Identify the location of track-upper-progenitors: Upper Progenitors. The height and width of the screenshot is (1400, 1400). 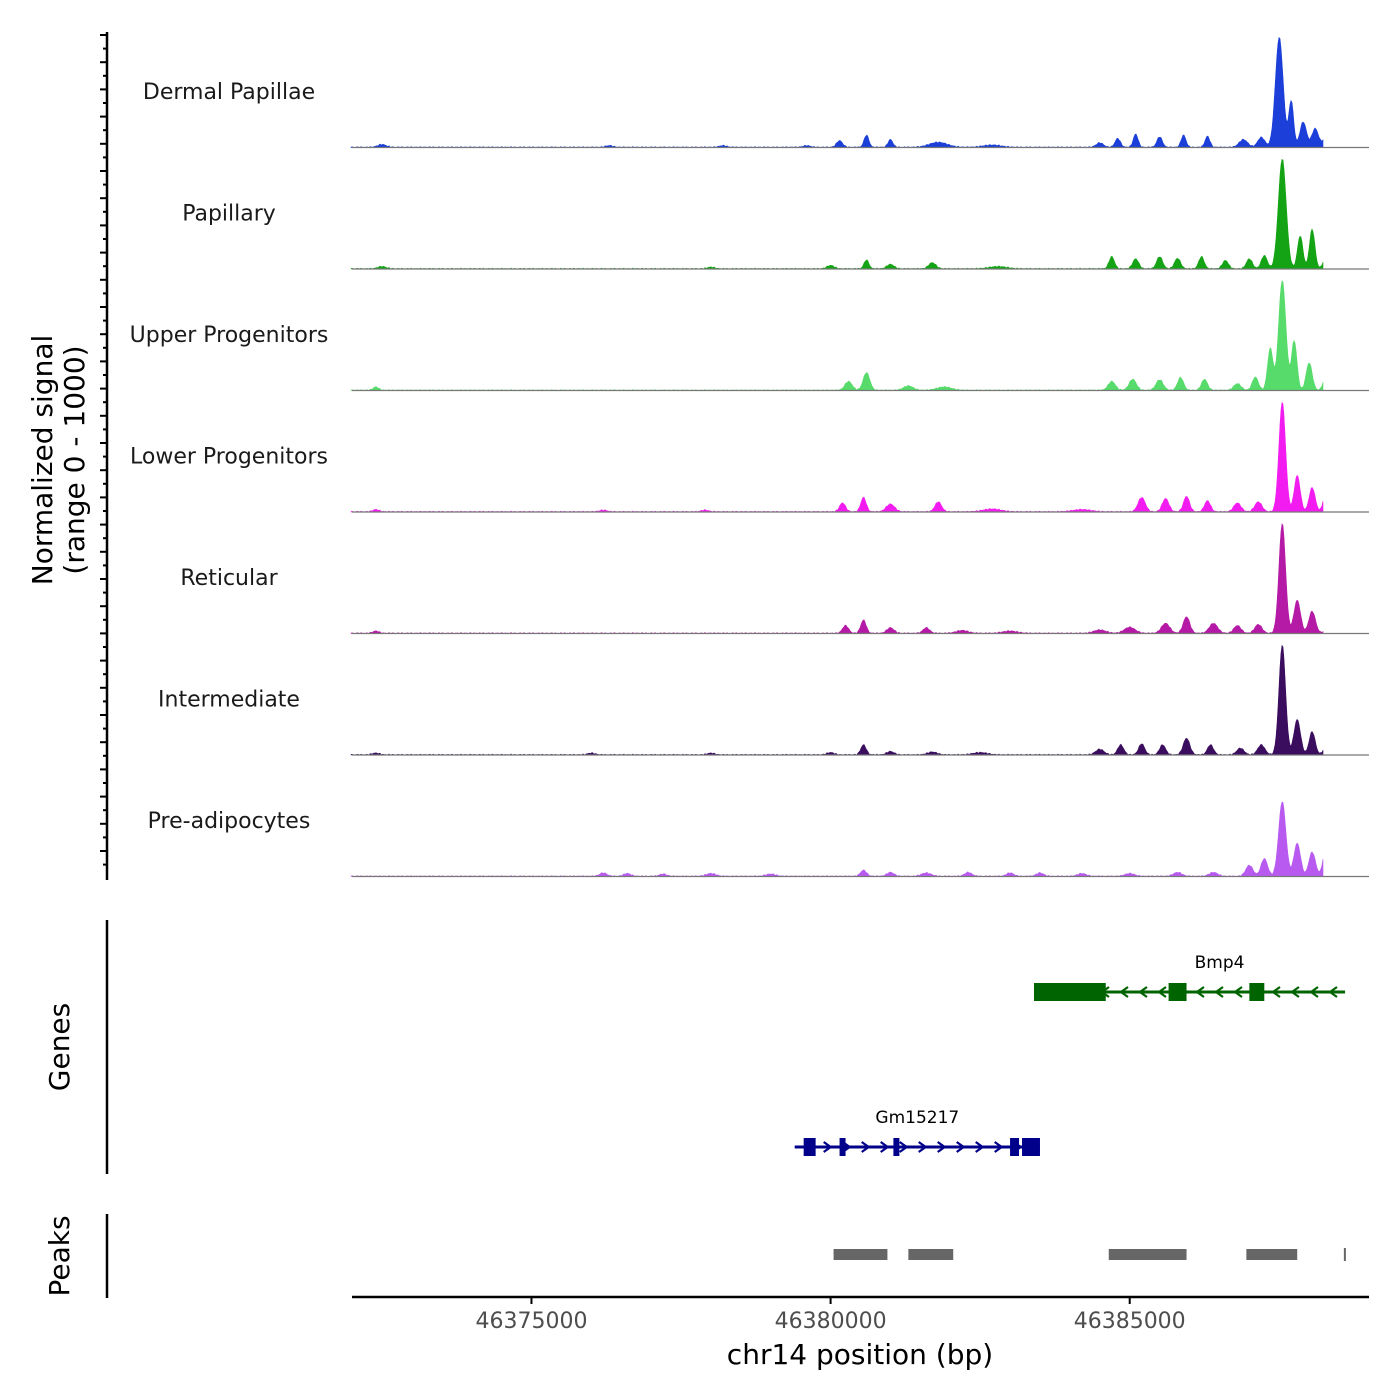
(749, 336).